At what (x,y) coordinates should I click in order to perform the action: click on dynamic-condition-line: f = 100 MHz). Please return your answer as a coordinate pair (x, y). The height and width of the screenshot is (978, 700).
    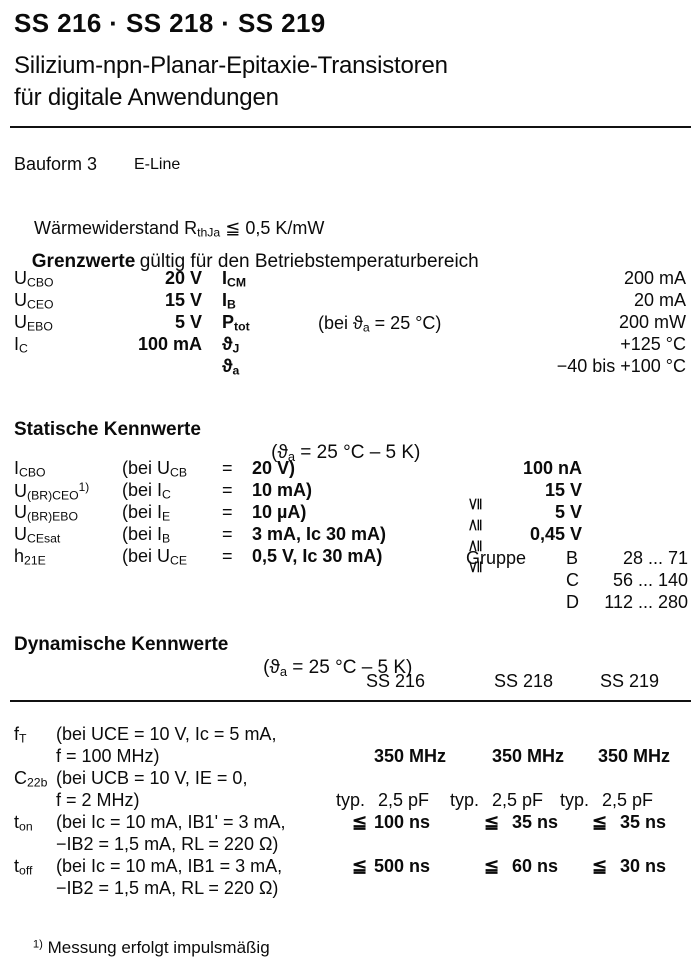
    Looking at the image, I should click on (108, 756).